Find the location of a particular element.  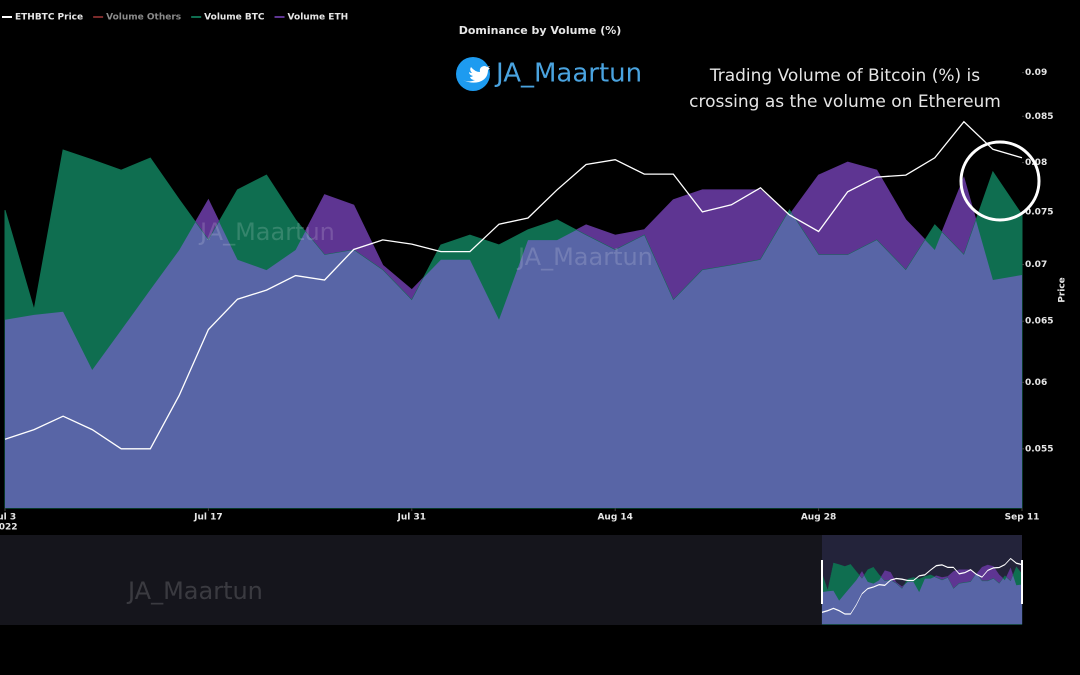

year-label: 2022 is located at coordinates (9, 528).